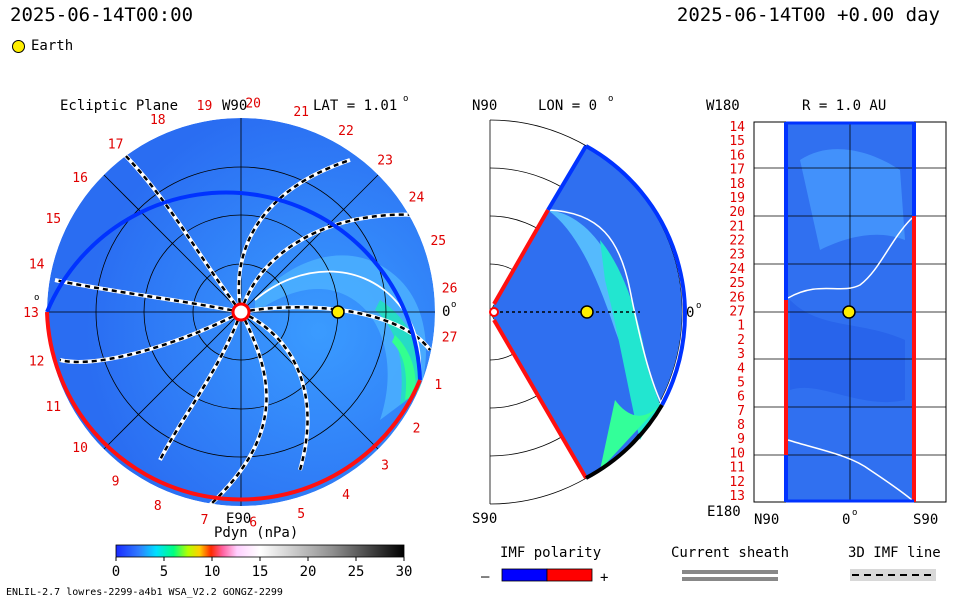 This screenshot has height=600, width=960. Describe the element at coordinates (690, 313) in the screenshot. I see `meridional-right-label: 0` at that location.